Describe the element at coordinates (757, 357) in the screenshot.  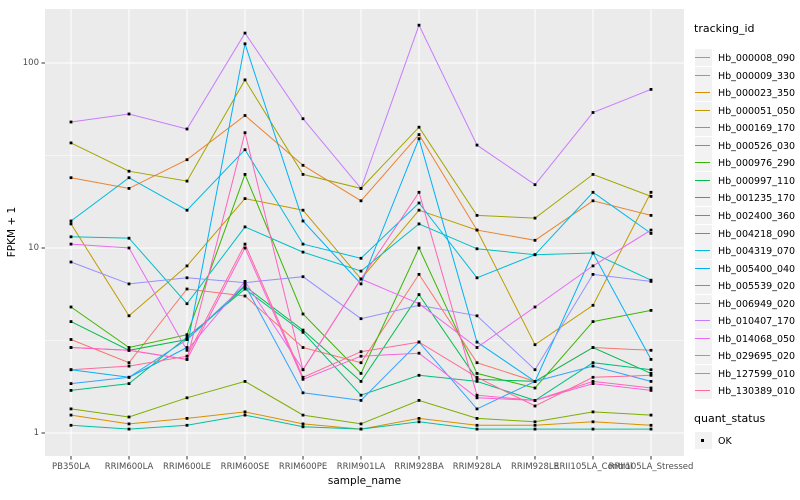
I see `legend-label: Hb_029695_020` at that location.